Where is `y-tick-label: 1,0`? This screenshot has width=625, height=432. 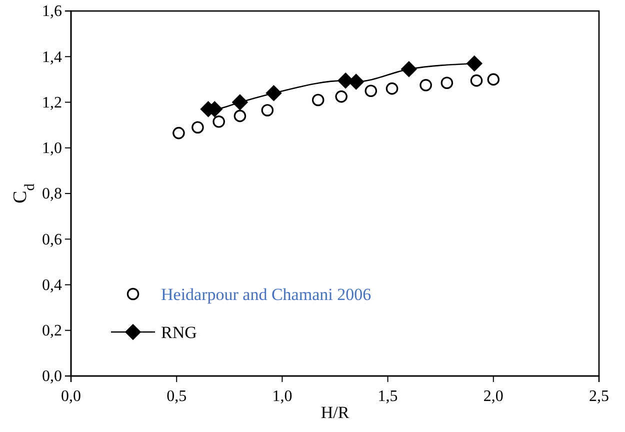
y-tick-label: 1,0 is located at coordinates (52, 148).